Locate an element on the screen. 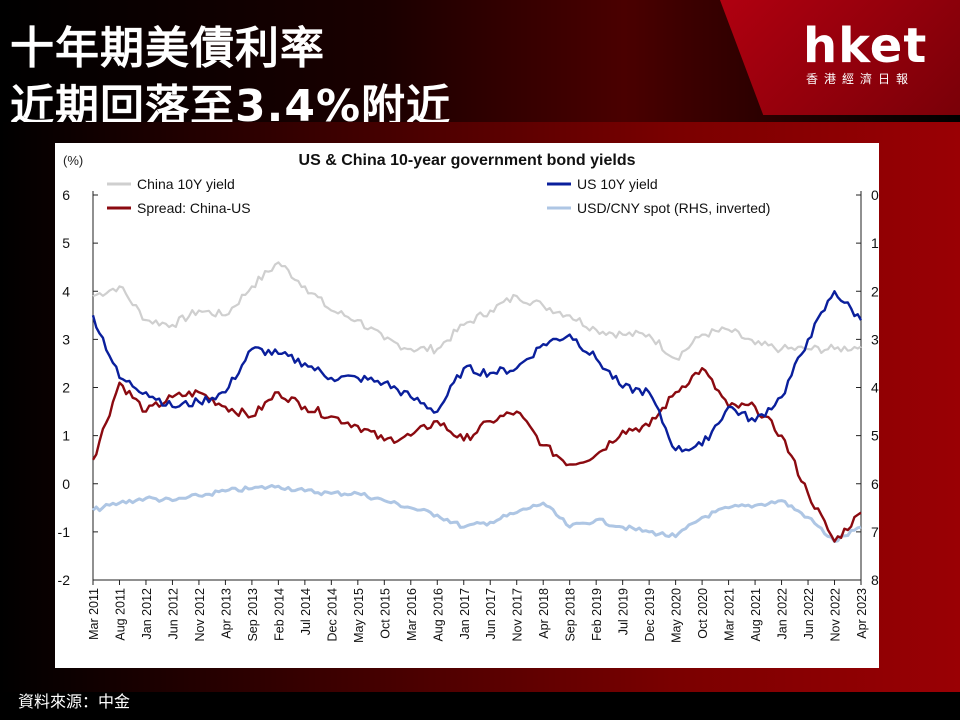 Image resolution: width=960 pixels, height=720 pixels. x-tick-label: Aug 2011 is located at coordinates (120, 614).